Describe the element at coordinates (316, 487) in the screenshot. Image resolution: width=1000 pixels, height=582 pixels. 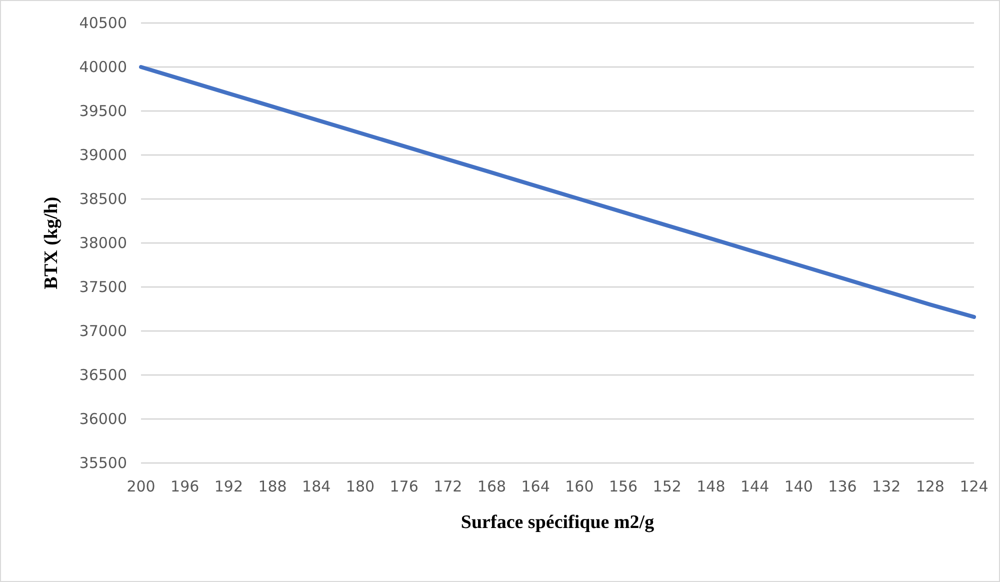
I see `x-tick-label: 184` at that location.